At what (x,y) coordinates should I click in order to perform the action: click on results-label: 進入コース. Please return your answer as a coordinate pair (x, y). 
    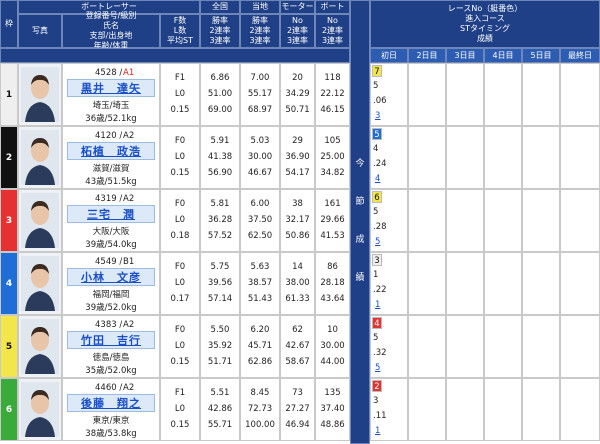
    Looking at the image, I should click on (485, 18).